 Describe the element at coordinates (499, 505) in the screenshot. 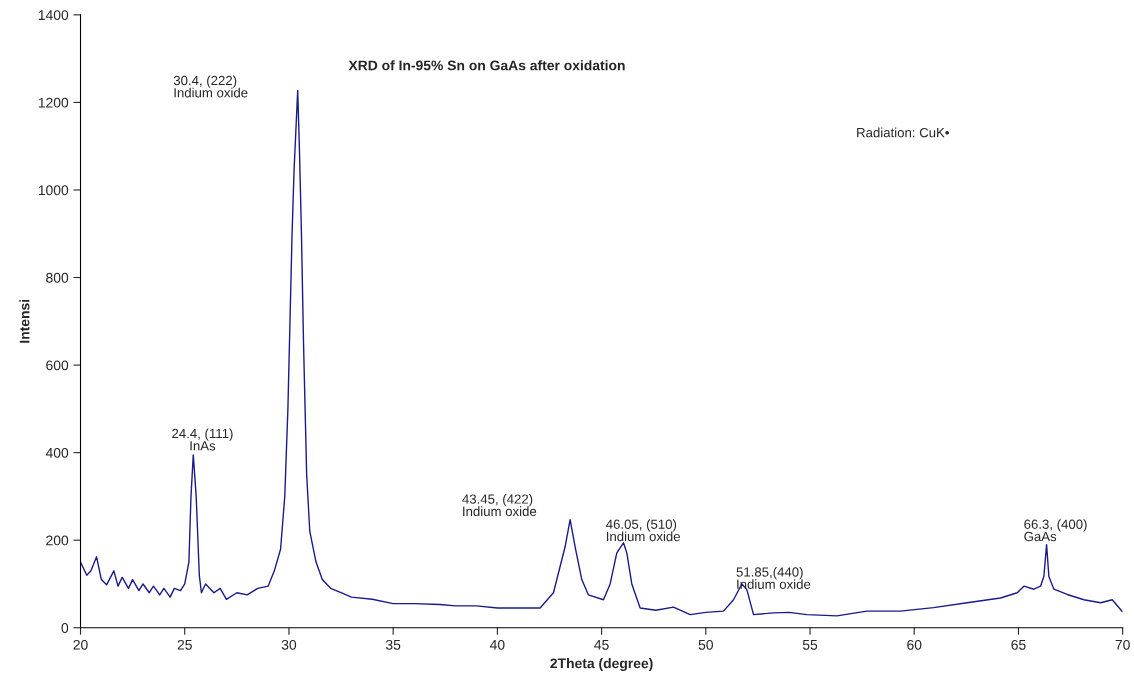

I see `annotation: 43.45, (422) Indium oxide` at that location.